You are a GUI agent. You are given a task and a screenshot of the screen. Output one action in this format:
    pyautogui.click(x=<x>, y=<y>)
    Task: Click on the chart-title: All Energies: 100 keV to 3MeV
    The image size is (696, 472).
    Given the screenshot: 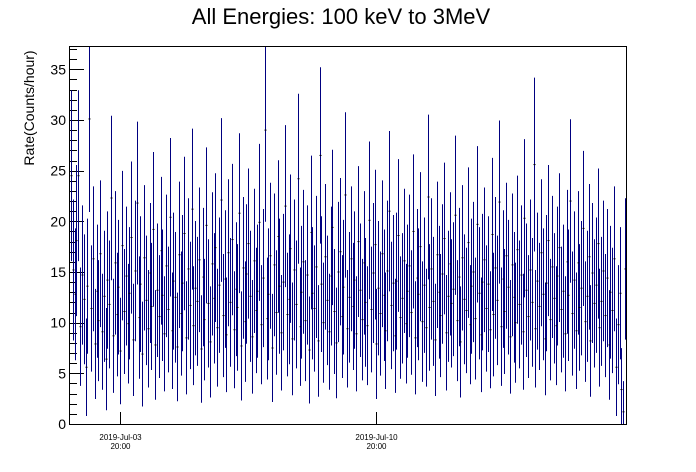 What is the action you would take?
    pyautogui.click(x=341, y=16)
    